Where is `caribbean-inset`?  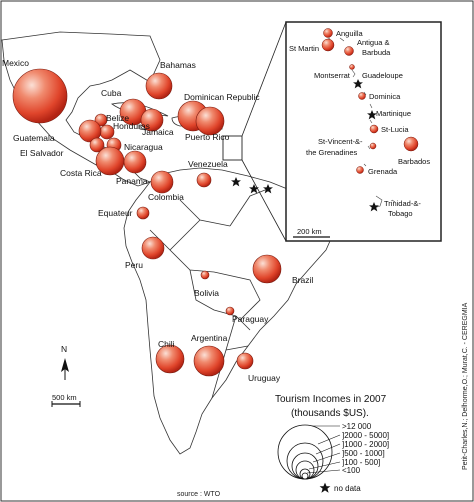
caribbean-inset is located at coordinates (363, 131).